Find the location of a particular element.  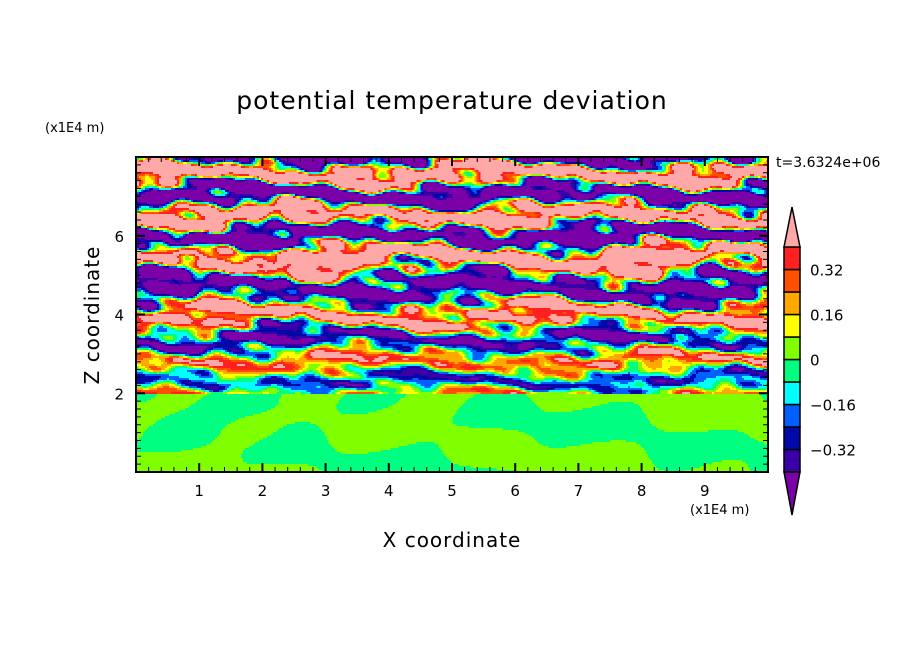

y-tick-label: 2 is located at coordinates (119, 394).